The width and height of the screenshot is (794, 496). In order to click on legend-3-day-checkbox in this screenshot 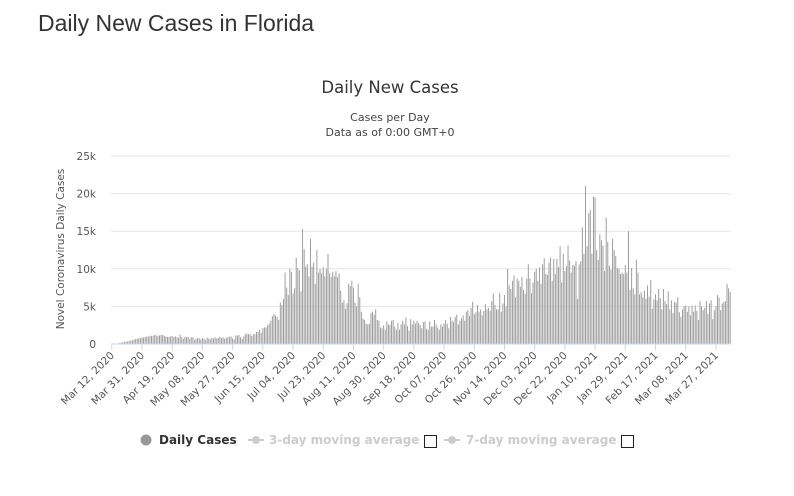, I will do `click(430, 441)`.